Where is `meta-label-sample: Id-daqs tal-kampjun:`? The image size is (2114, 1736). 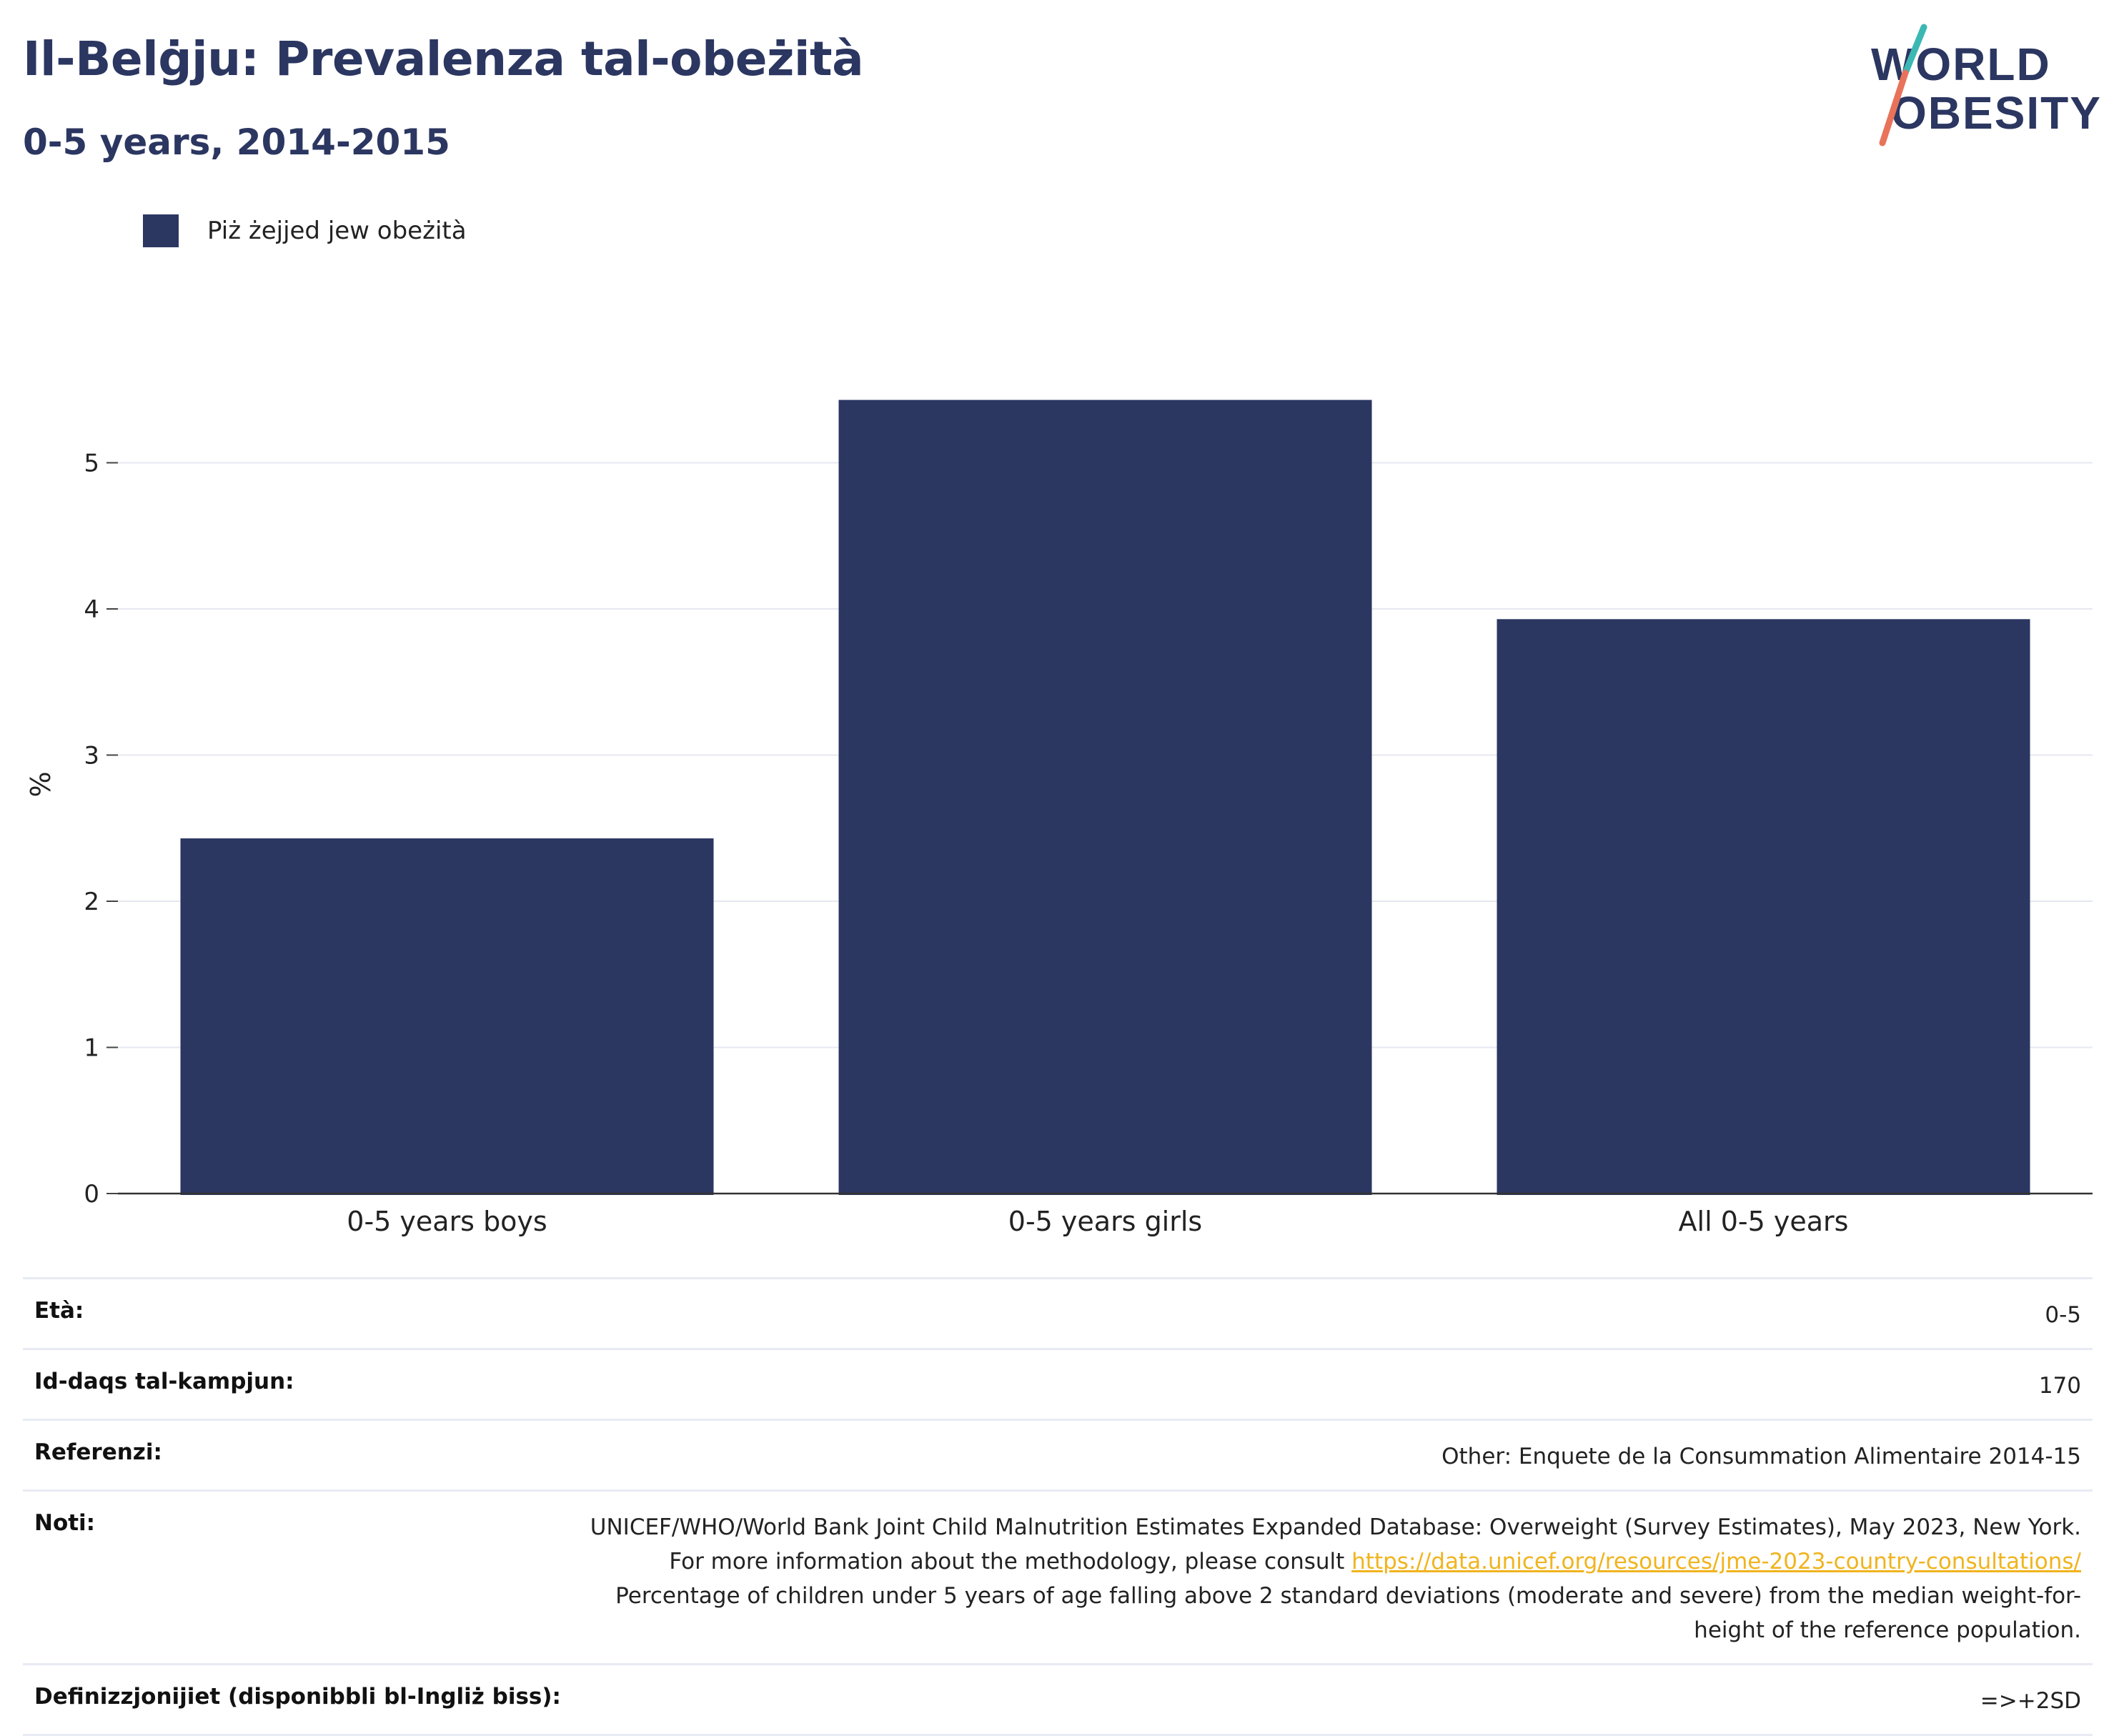
meta-label-sample: Id-daqs tal-kampjun: is located at coordinates (164, 1382).